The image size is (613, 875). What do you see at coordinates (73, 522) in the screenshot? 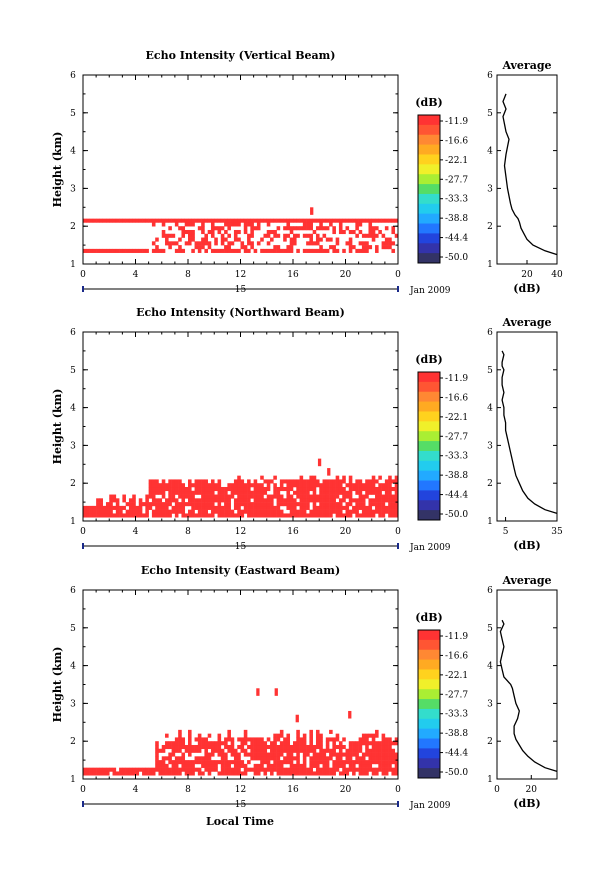
I see `y-tick-label: 1` at bounding box center [73, 522].